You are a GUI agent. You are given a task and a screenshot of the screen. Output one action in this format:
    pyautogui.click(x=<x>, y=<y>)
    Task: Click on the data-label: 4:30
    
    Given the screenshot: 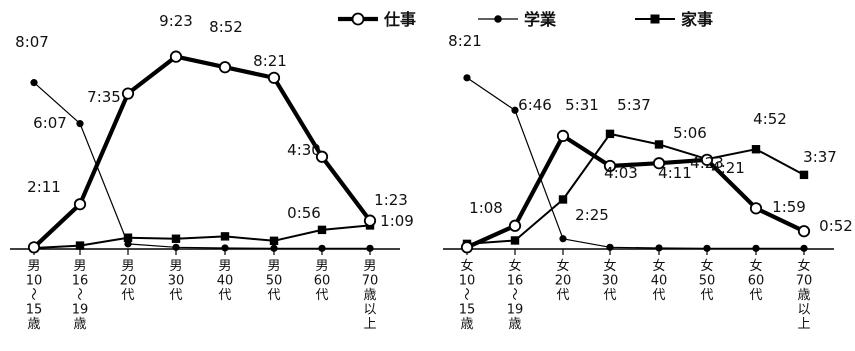 What is the action you would take?
    pyautogui.click(x=304, y=150)
    